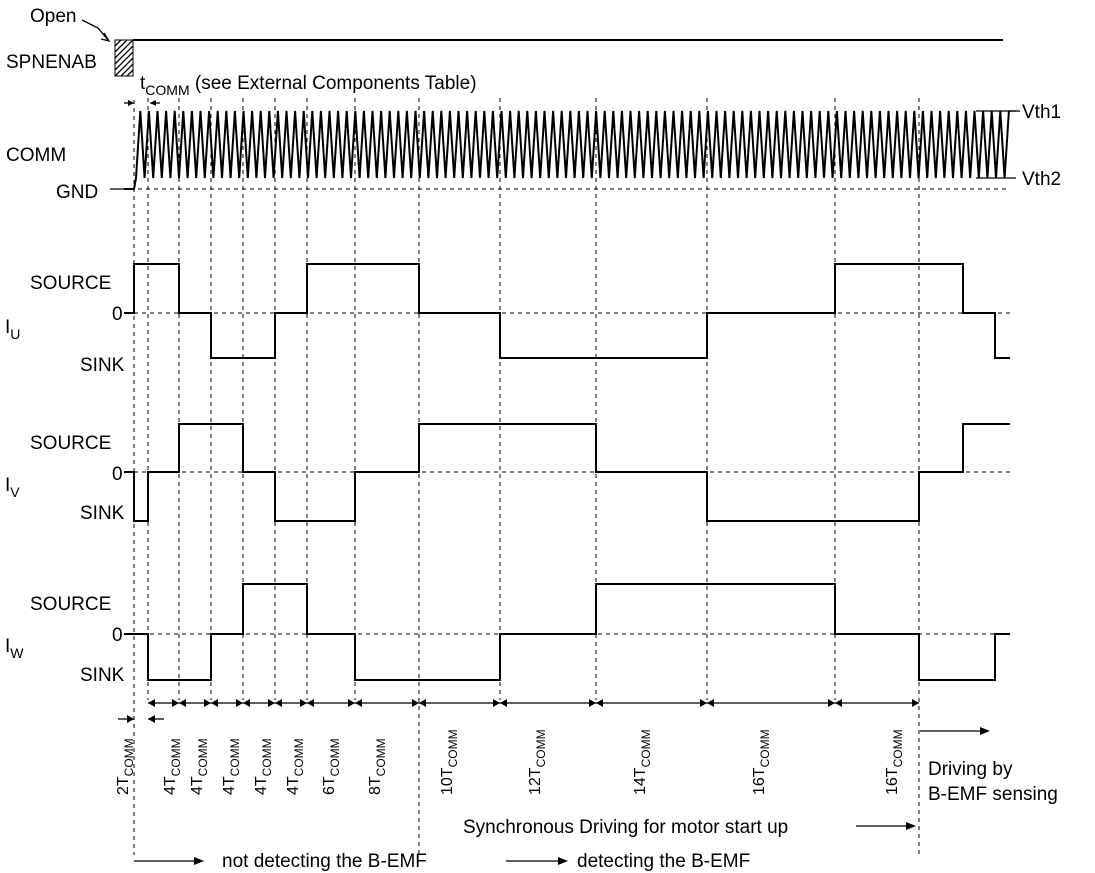 Image resolution: width=1095 pixels, height=873 pixels. Describe the element at coordinates (1041, 179) in the screenshot. I see `vth2-label: Vth2` at that location.